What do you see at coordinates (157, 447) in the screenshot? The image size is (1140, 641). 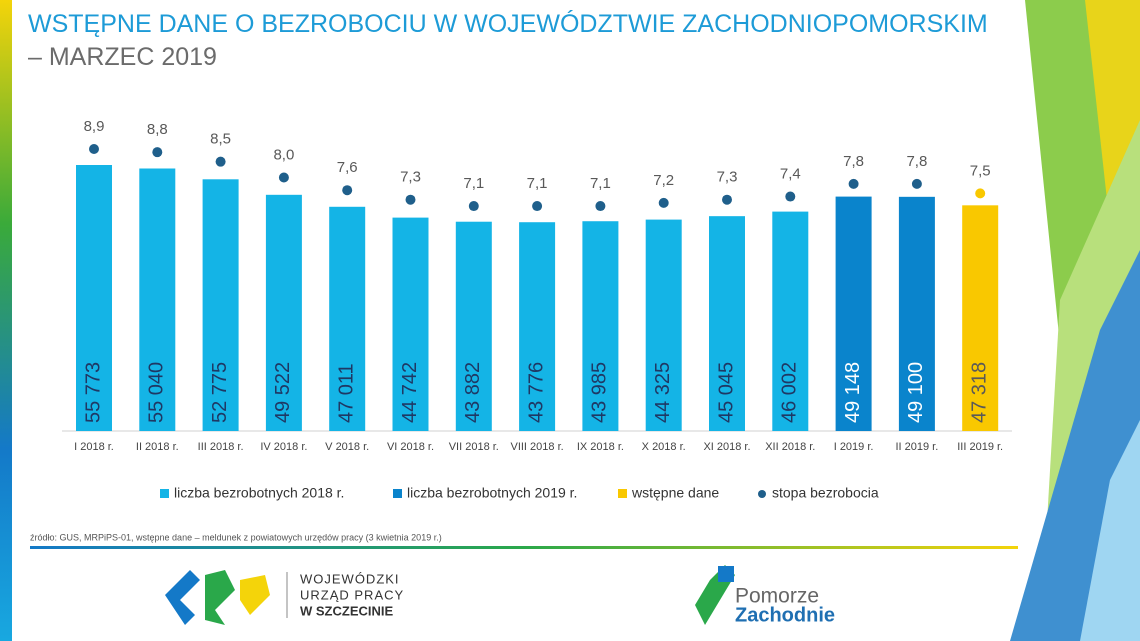 I see `x-tick-label: II 2018 r.` at bounding box center [157, 447].